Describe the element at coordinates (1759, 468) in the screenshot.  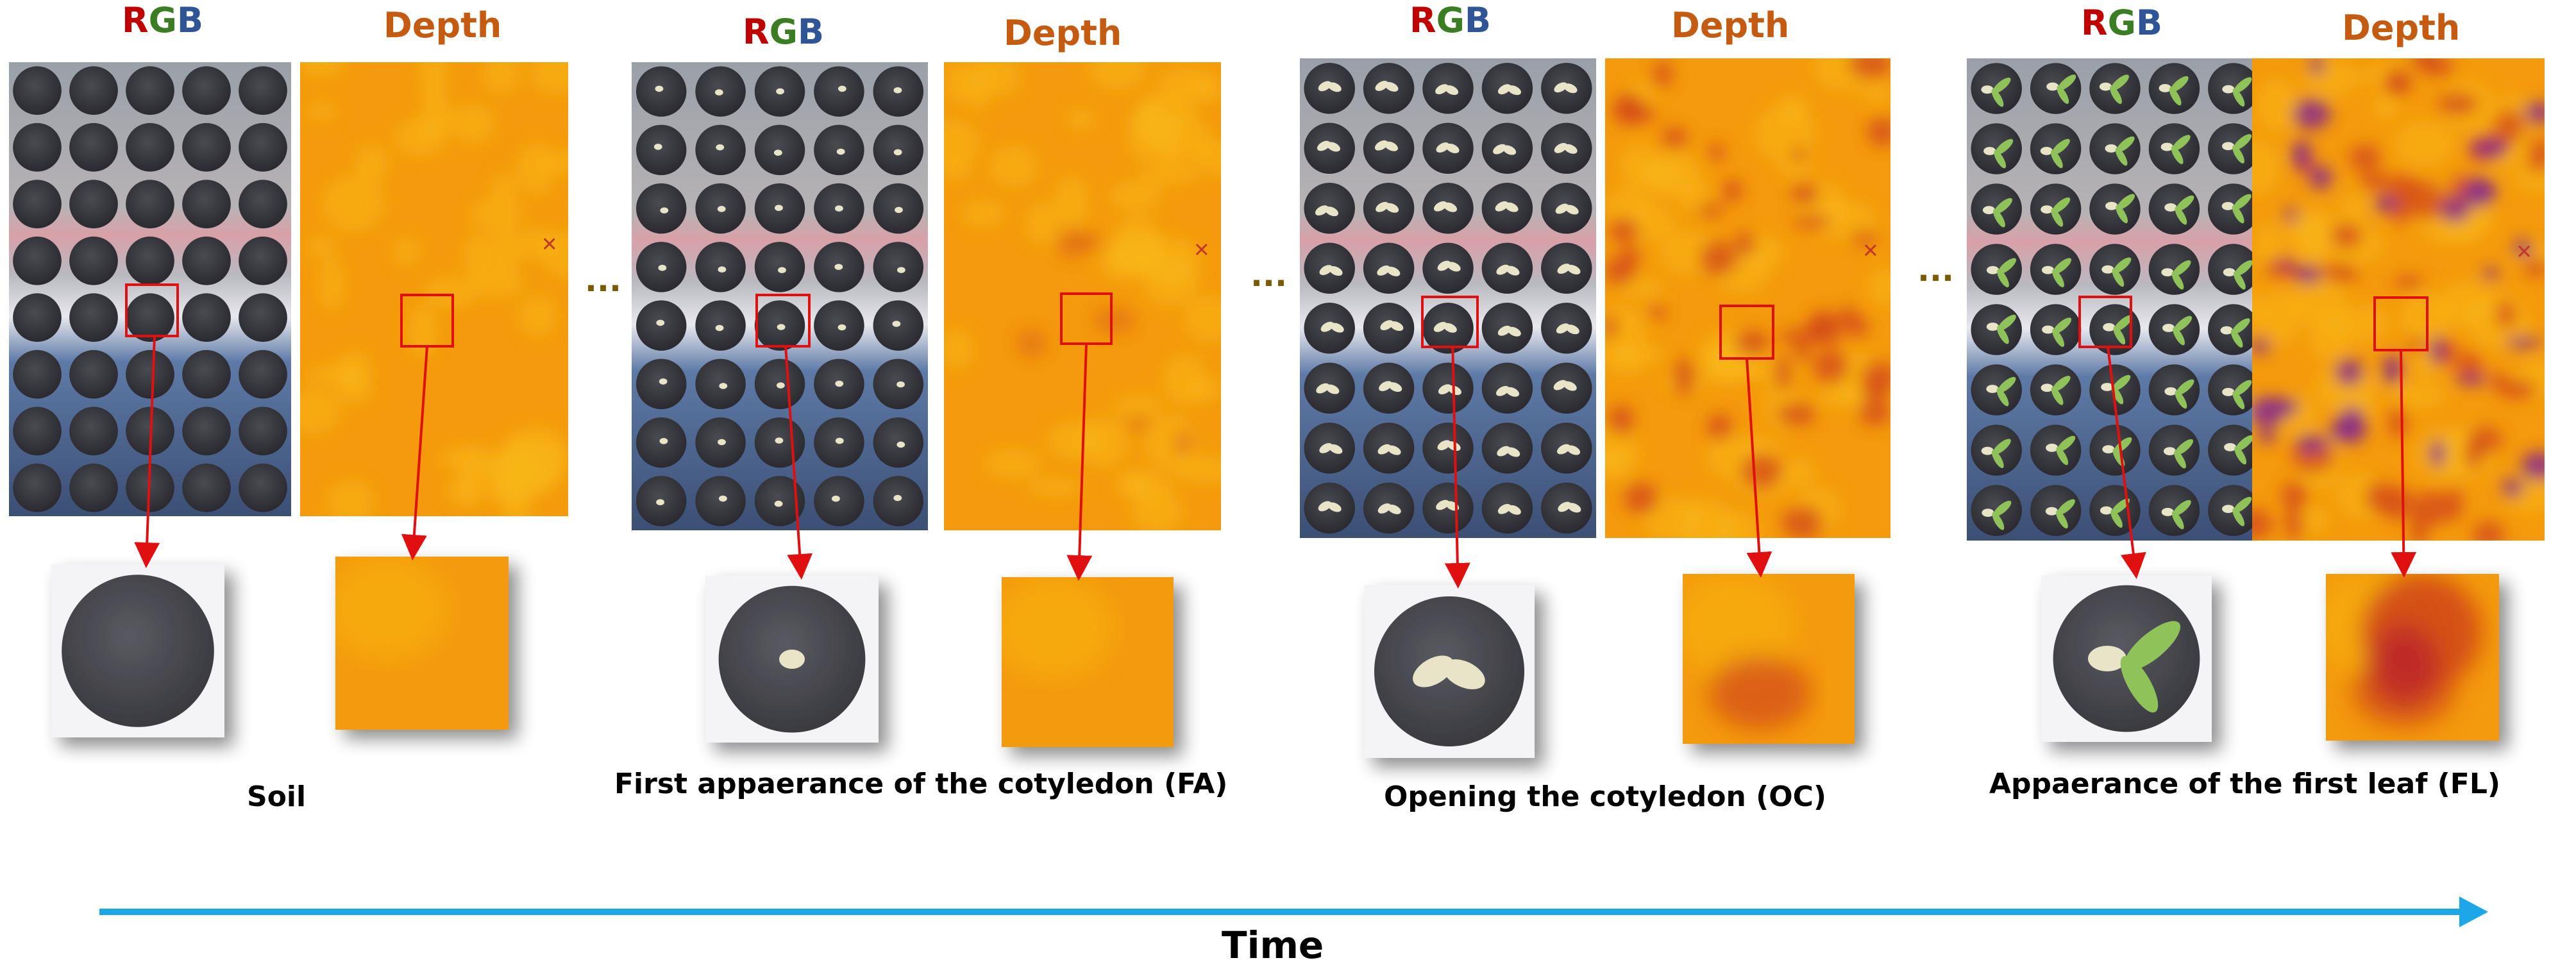
I see `pointer-arrow-depth` at that location.